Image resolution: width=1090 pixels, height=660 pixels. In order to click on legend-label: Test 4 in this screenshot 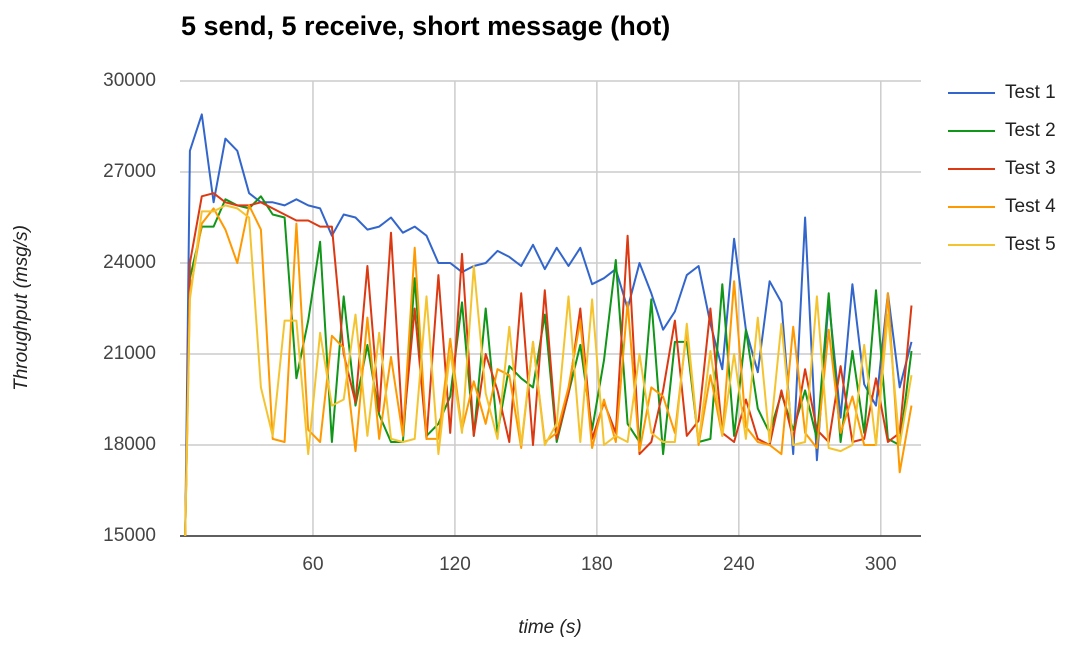, I will do `click(1030, 206)`.